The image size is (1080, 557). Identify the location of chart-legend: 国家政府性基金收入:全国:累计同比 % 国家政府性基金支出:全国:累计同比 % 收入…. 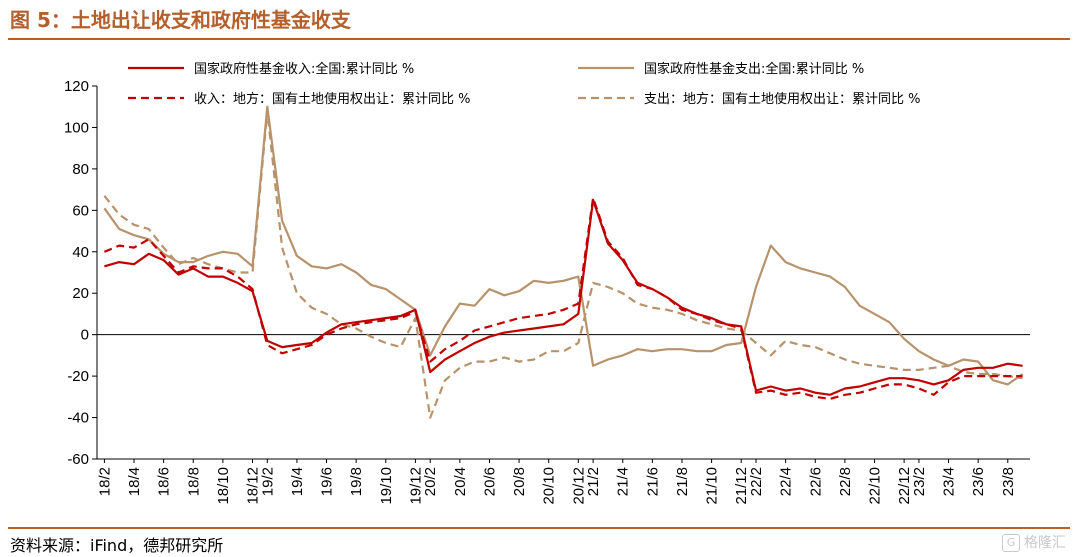
(524, 84).